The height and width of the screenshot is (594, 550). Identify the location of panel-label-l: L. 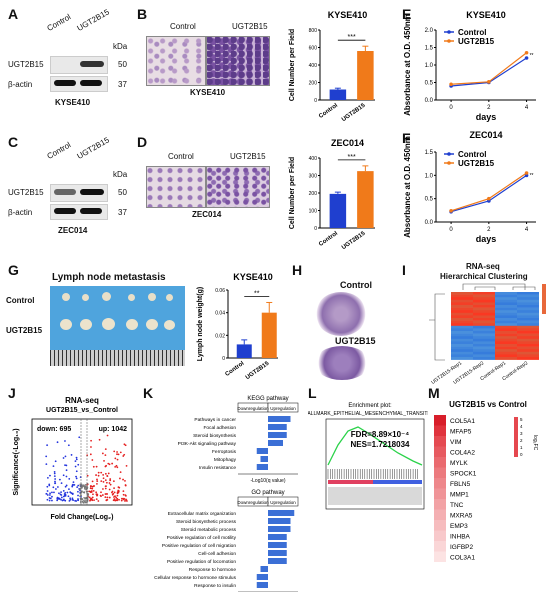
(312, 393).